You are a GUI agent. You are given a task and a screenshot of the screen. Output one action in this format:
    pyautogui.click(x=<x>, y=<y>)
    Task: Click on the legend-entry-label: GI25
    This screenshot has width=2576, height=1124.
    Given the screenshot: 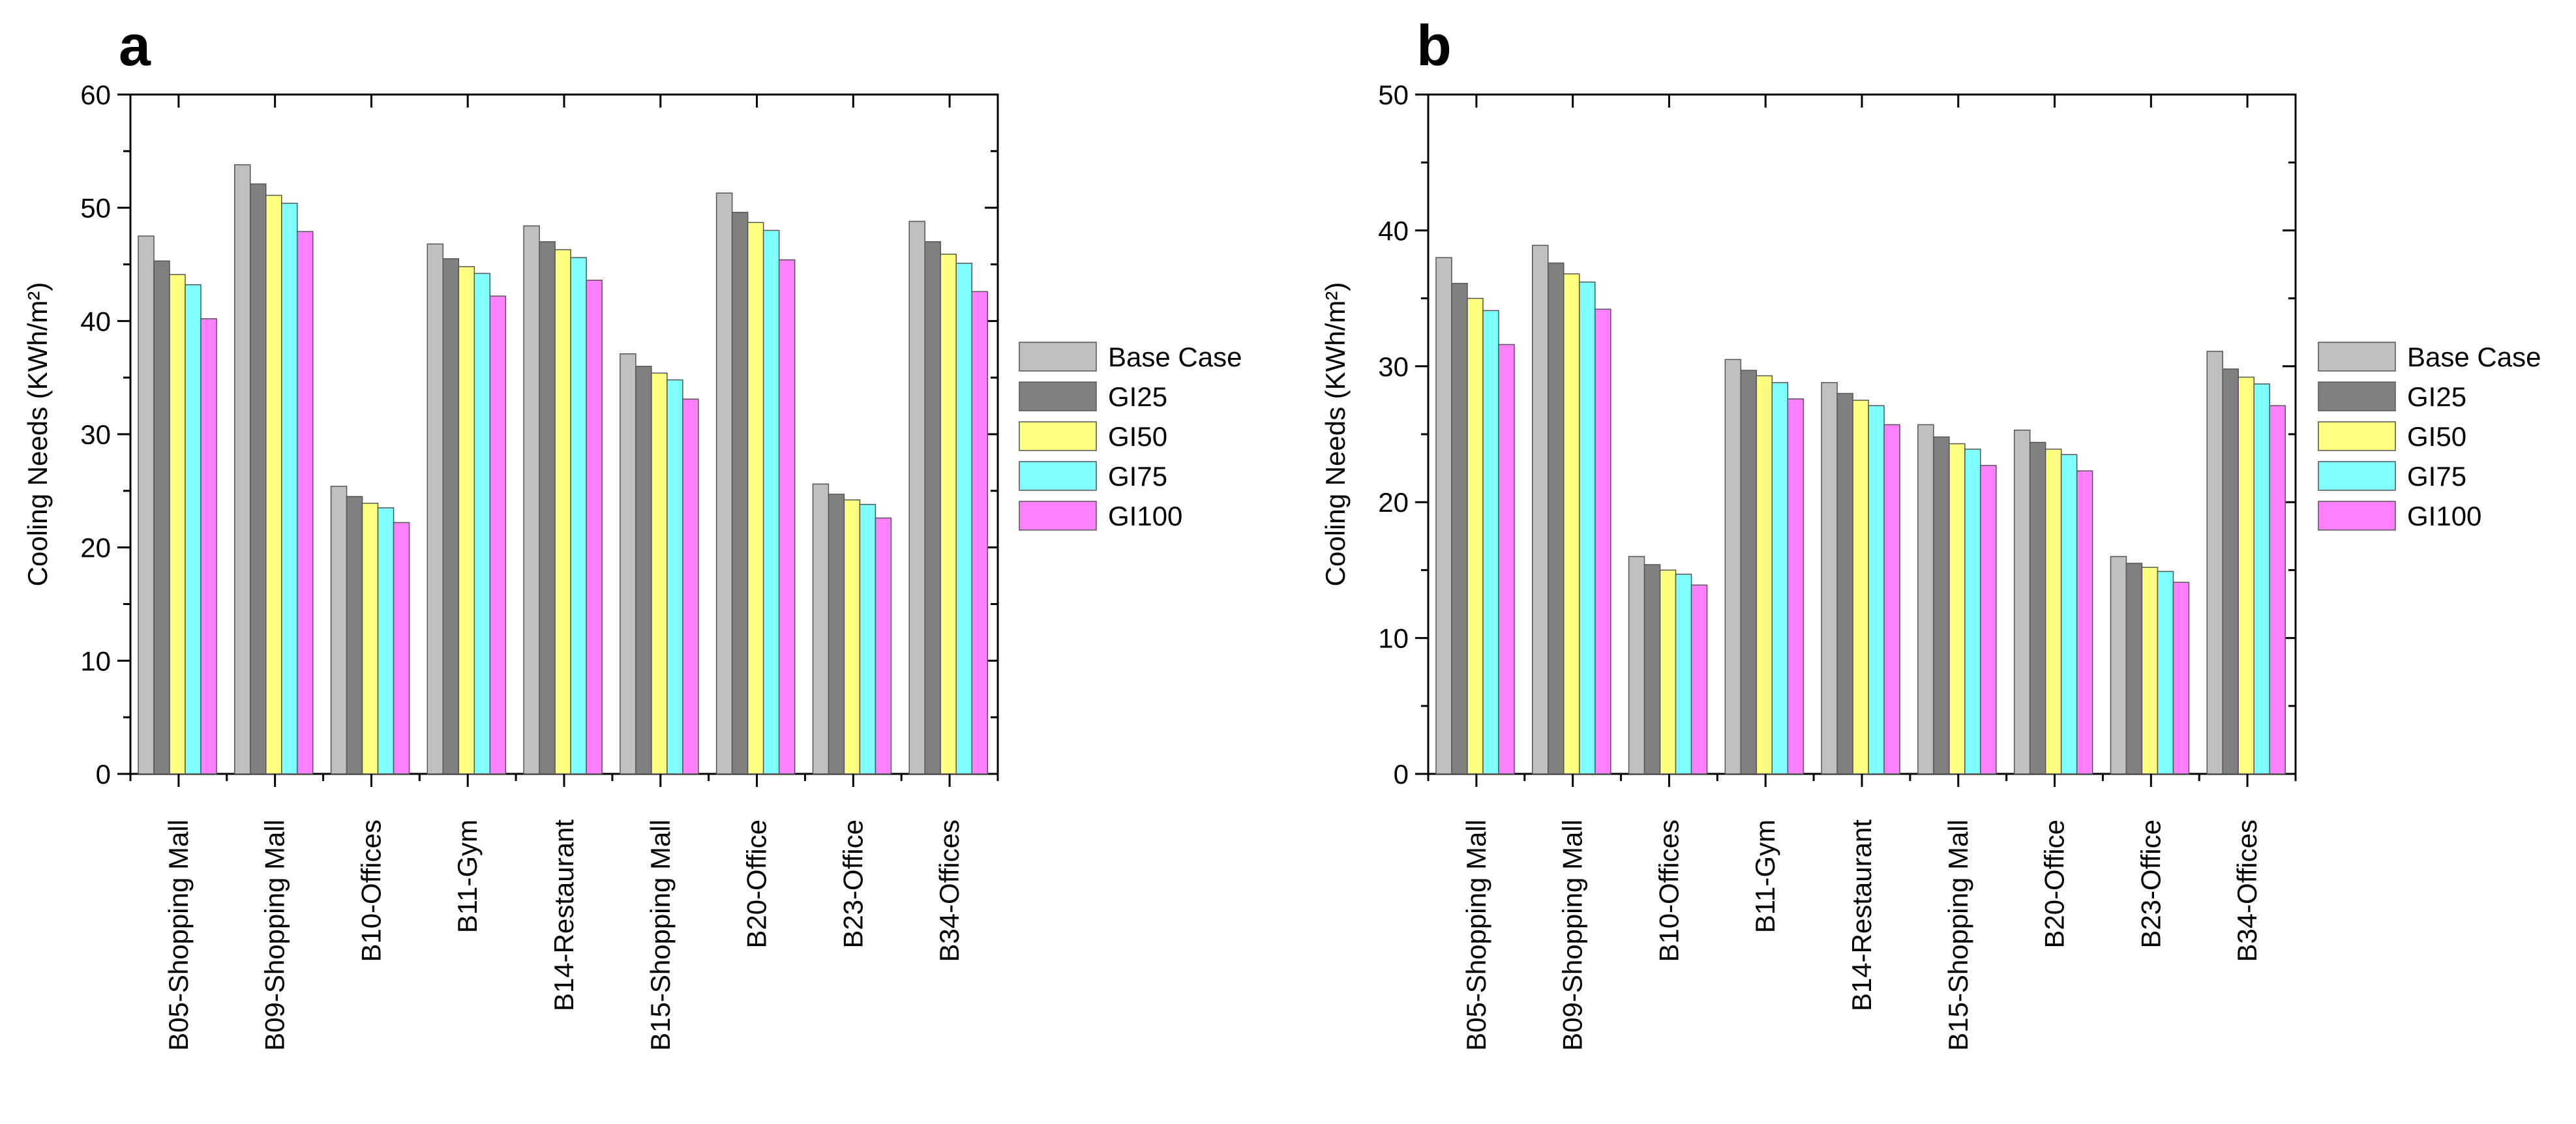 What is the action you would take?
    pyautogui.click(x=1137, y=397)
    